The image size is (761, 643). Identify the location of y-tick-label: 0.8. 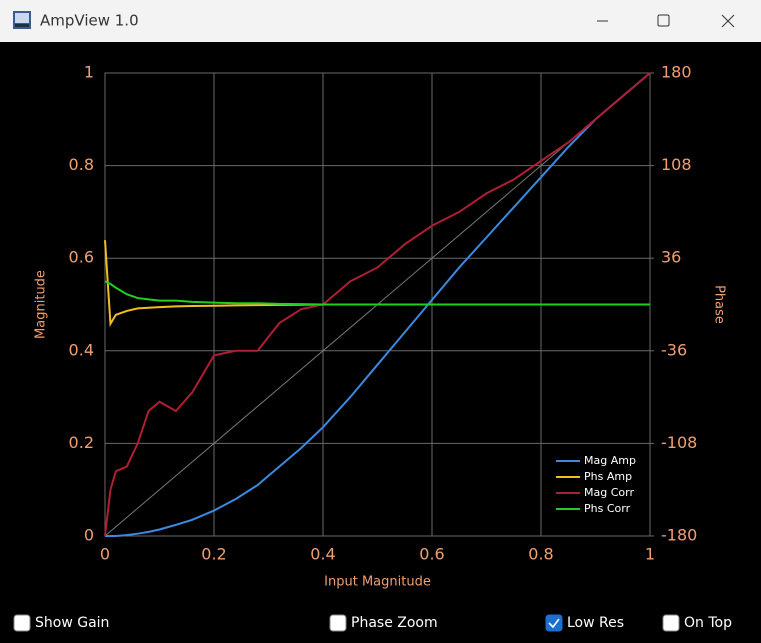
(81, 164).